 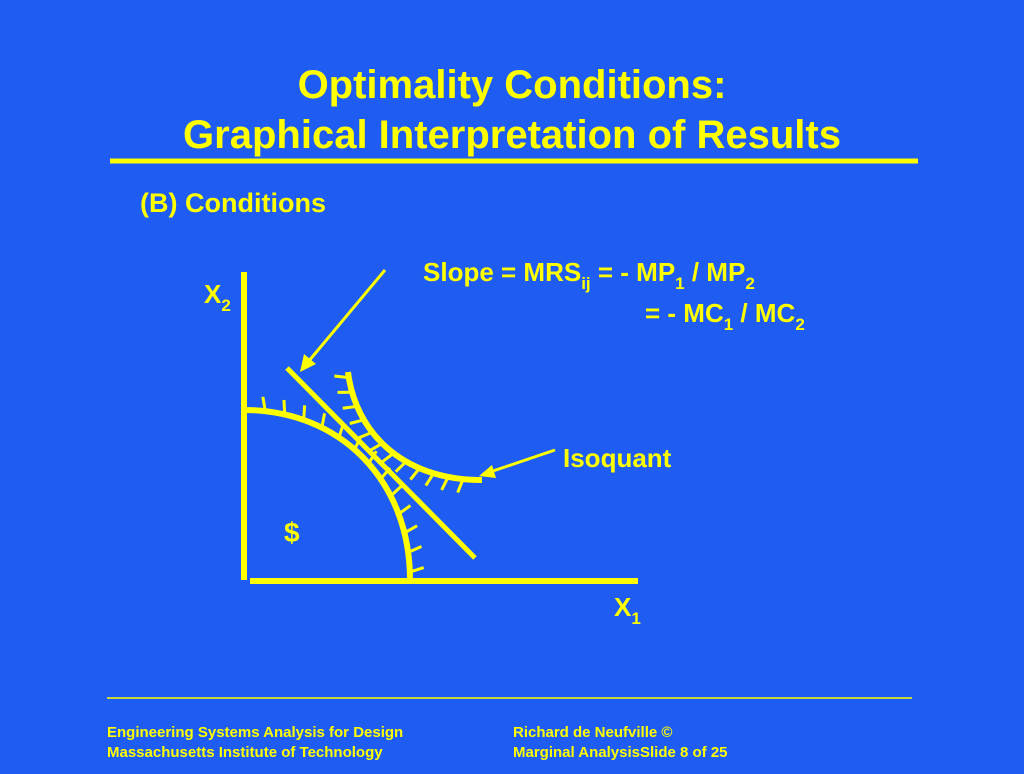 I want to click on footer-text: Marginal AnalysisSlide 8 of 25, so click(x=620, y=752).